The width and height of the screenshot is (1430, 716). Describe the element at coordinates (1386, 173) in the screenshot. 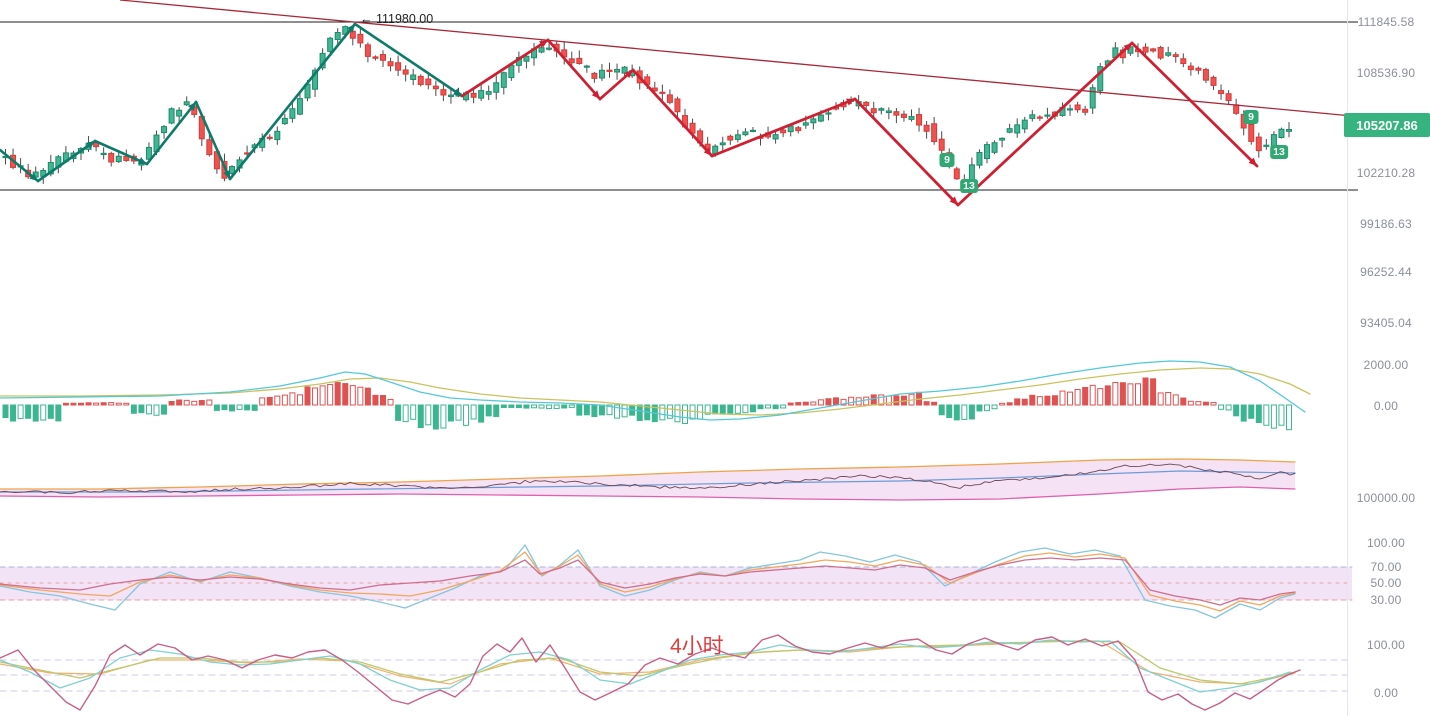

I see `main-axis-label: 102210.28` at that location.